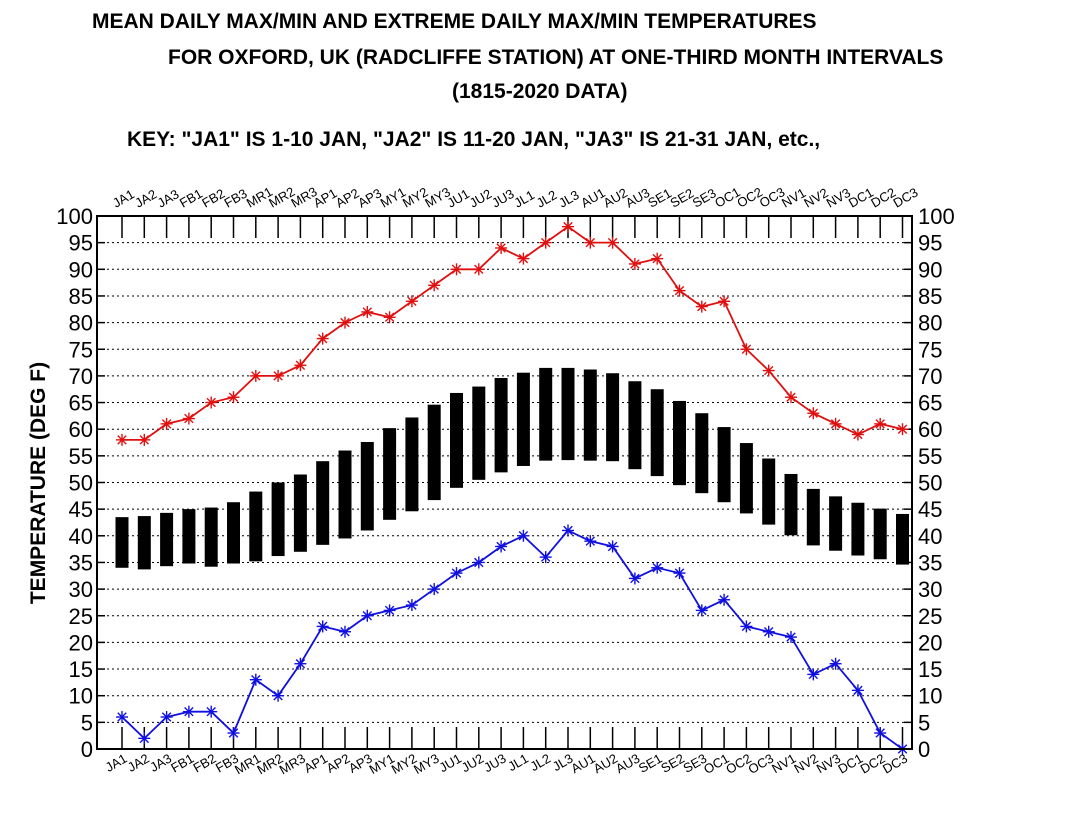 This screenshot has width=1074, height=814. What do you see at coordinates (81, 696) in the screenshot?
I see `y-tick-label-left: 10` at bounding box center [81, 696].